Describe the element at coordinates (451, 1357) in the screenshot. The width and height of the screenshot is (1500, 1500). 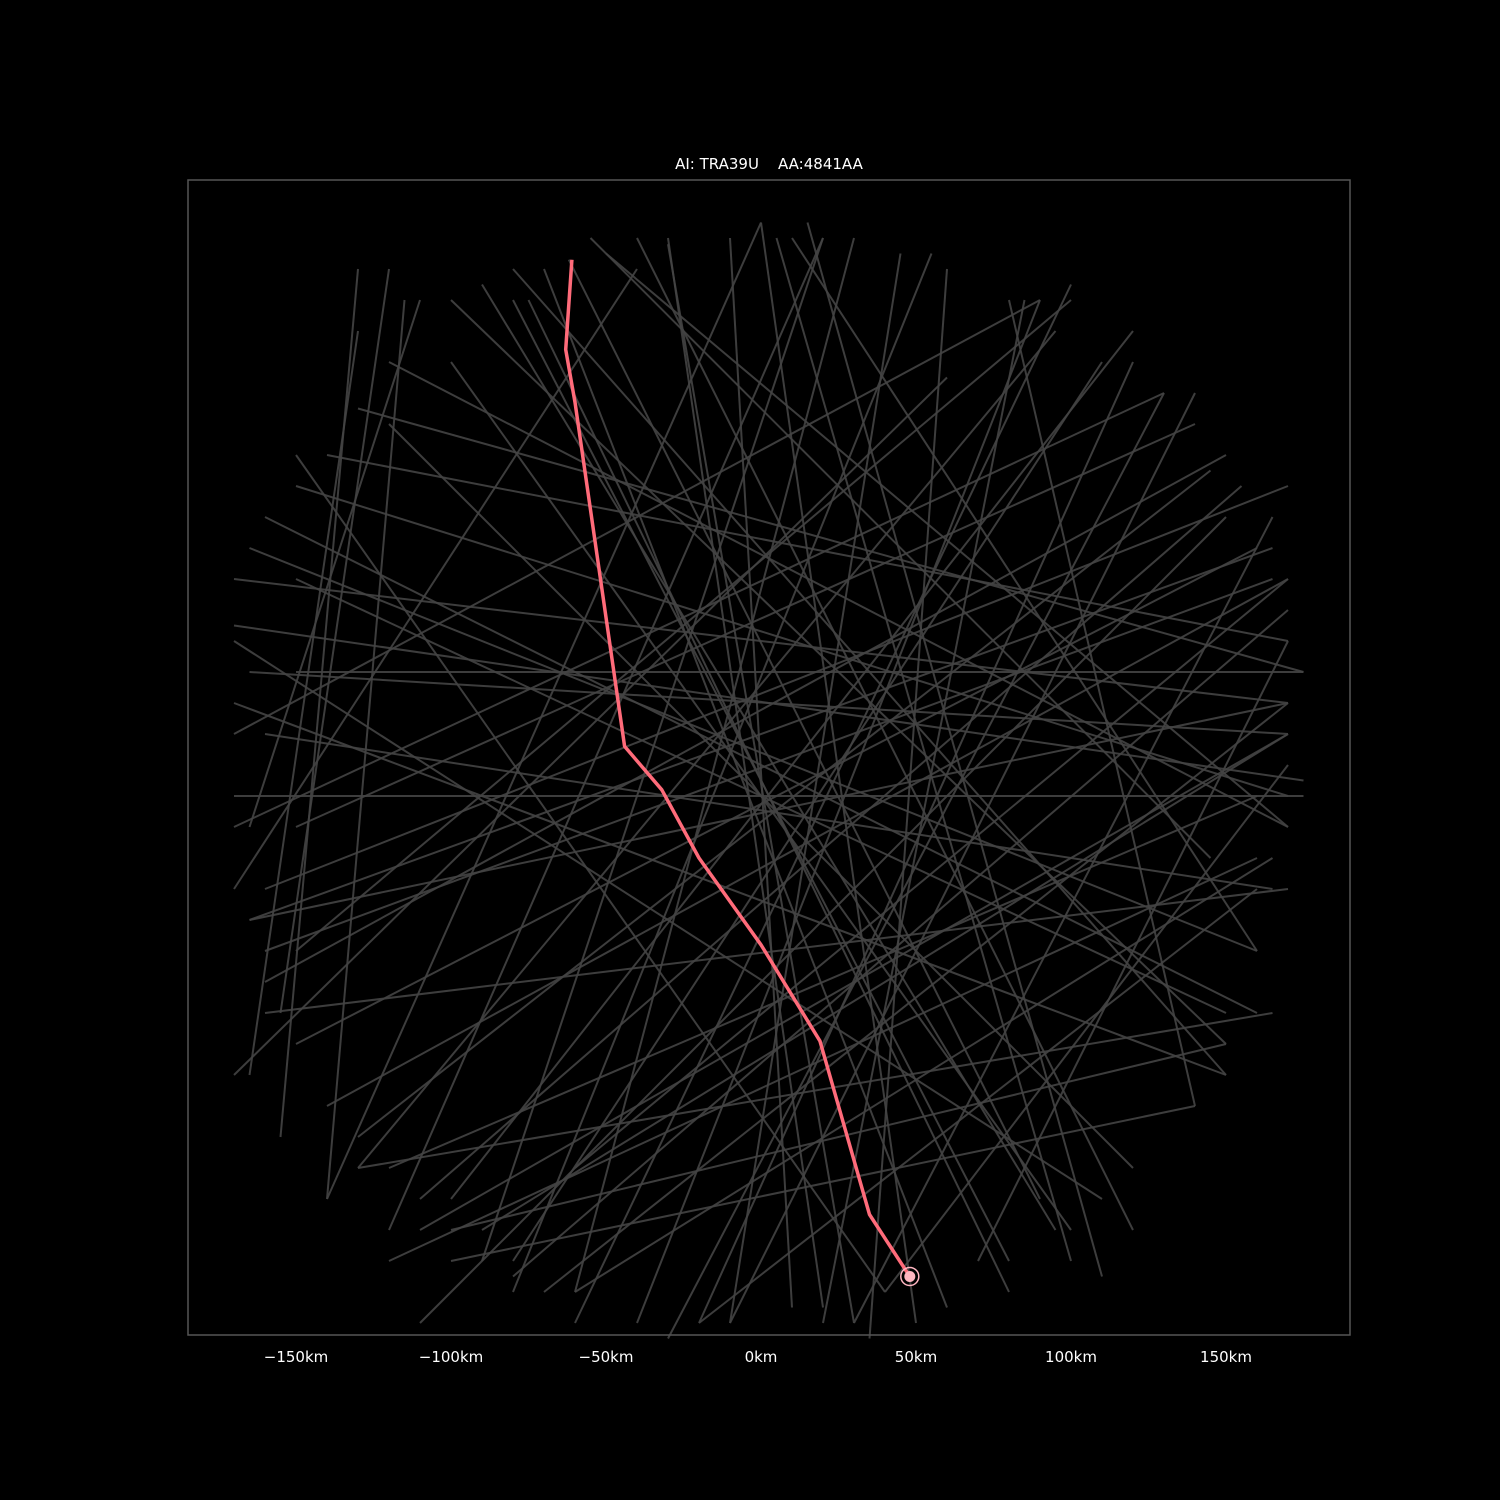
I see `x-tick-label: −100km` at that location.